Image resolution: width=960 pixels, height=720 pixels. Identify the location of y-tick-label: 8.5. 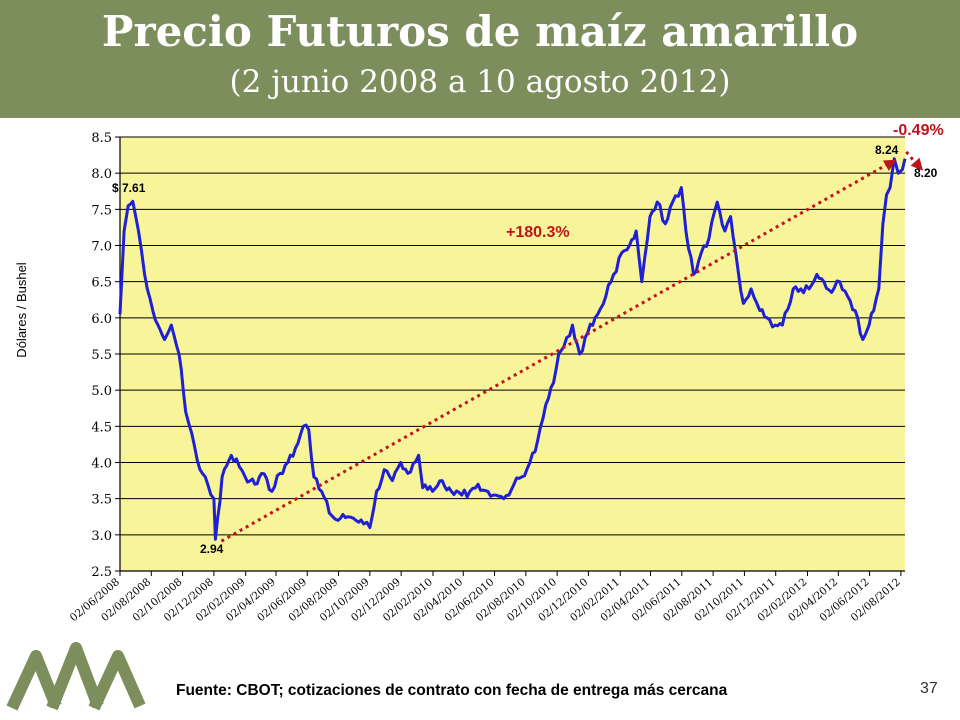
(101, 138).